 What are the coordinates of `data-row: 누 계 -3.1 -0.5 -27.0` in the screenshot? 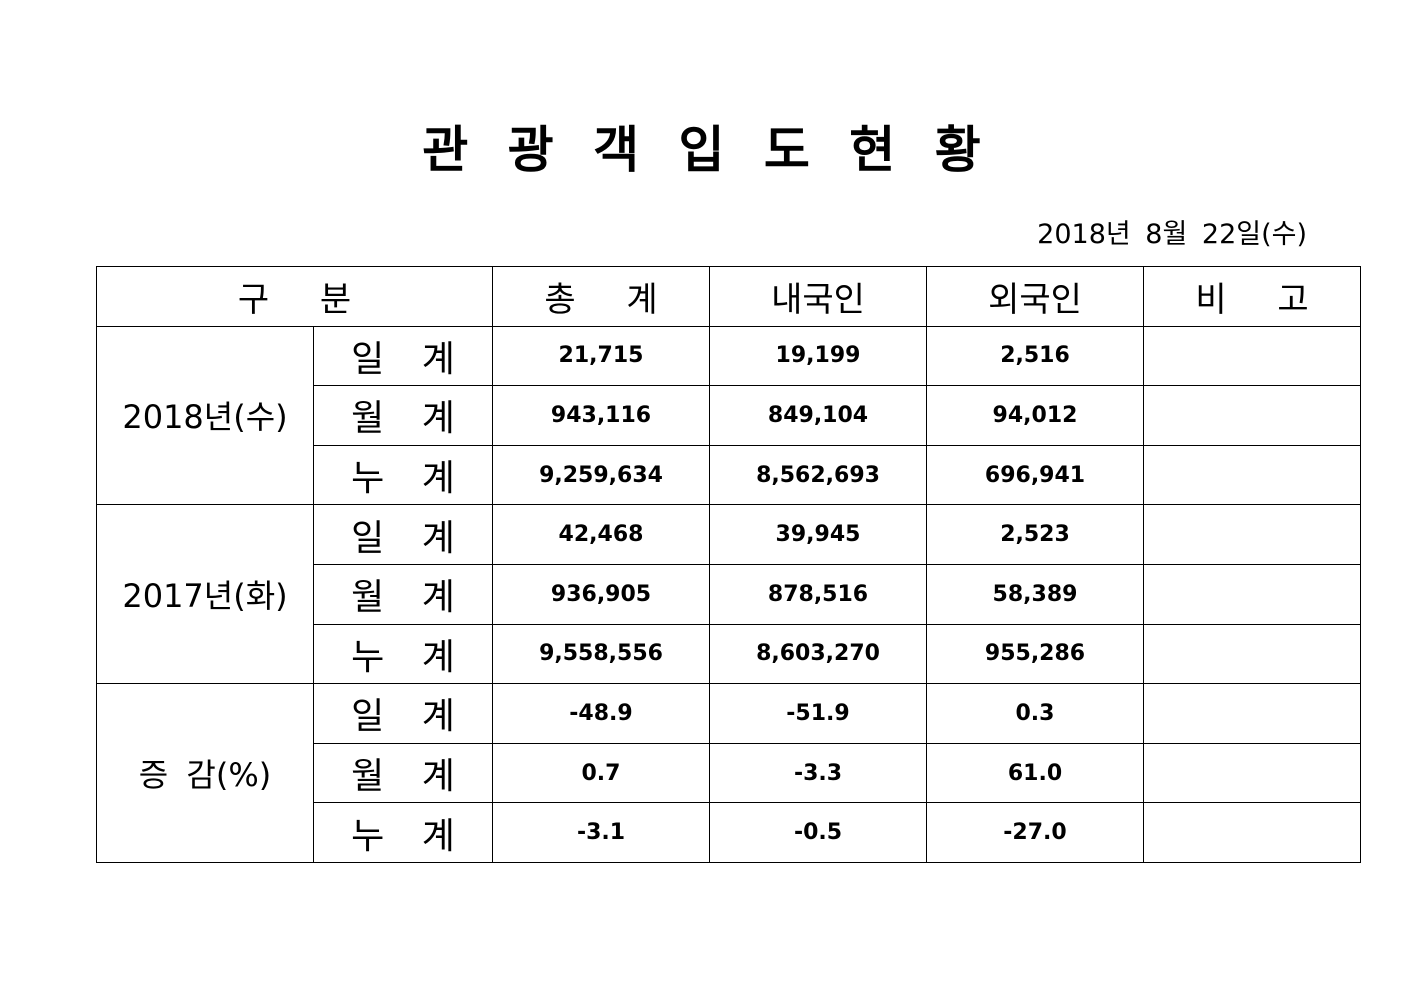 It's located at (729, 832).